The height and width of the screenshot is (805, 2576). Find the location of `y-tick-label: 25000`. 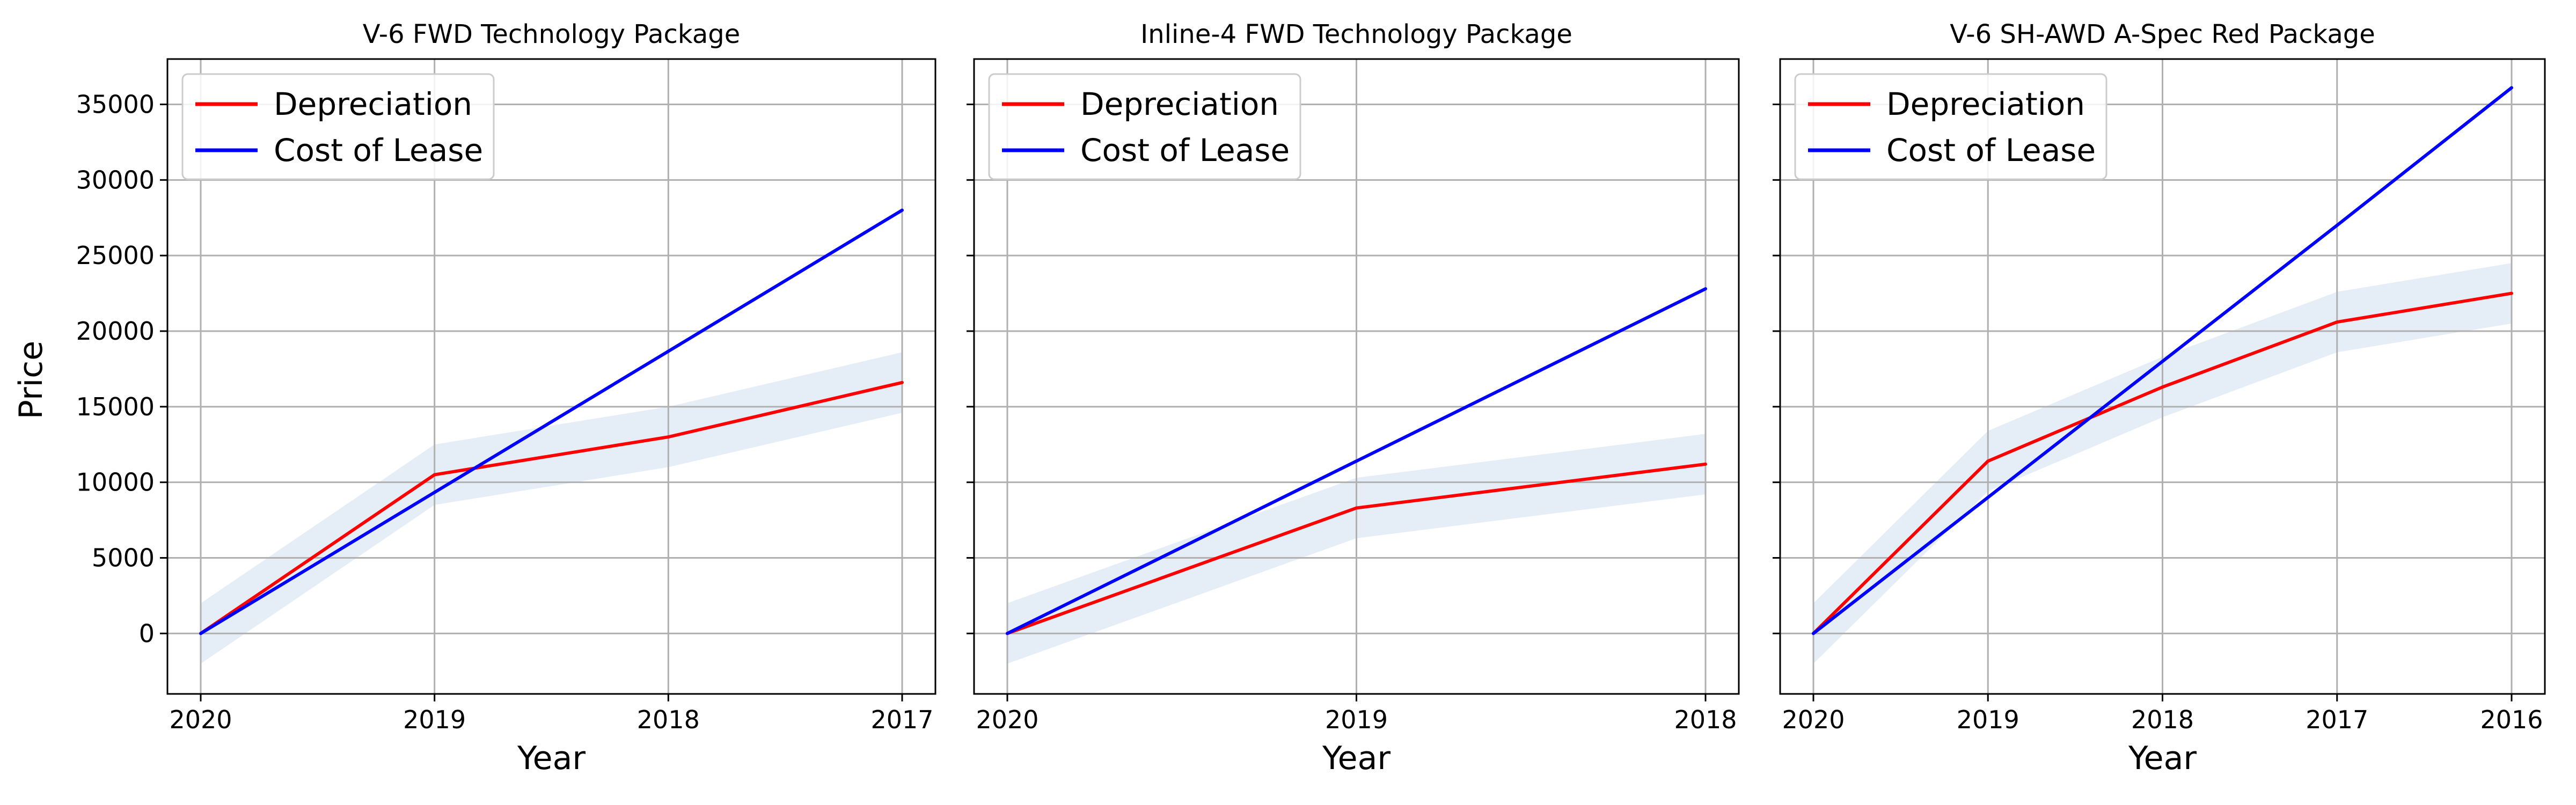

y-tick-label: 25000 is located at coordinates (115, 255).